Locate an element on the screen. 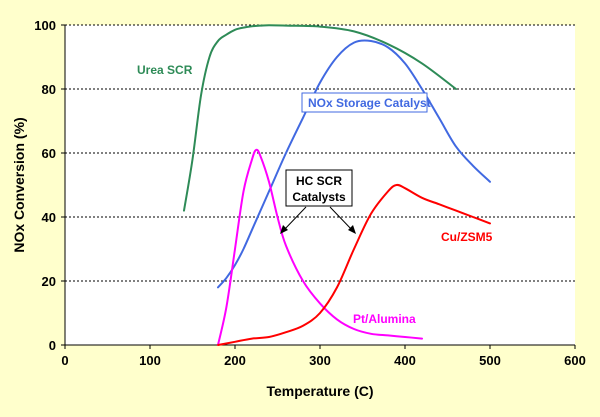 The width and height of the screenshot is (600, 417). x-tick-label: 600 is located at coordinates (575, 360).